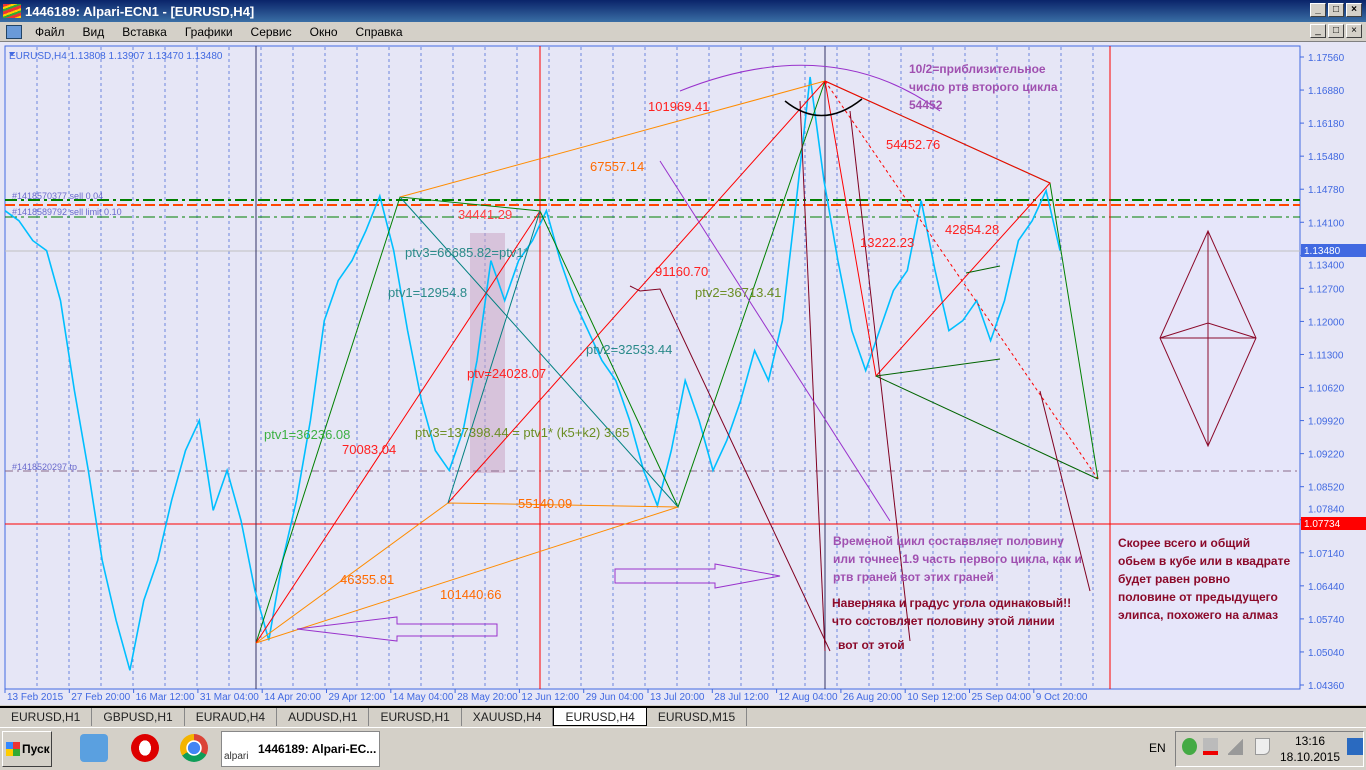 The width and height of the screenshot is (1366, 770). What do you see at coordinates (467, 252) in the screenshot?
I see `label-ptv3-66685: ptv3=66685.82=ptv1*` at bounding box center [467, 252].